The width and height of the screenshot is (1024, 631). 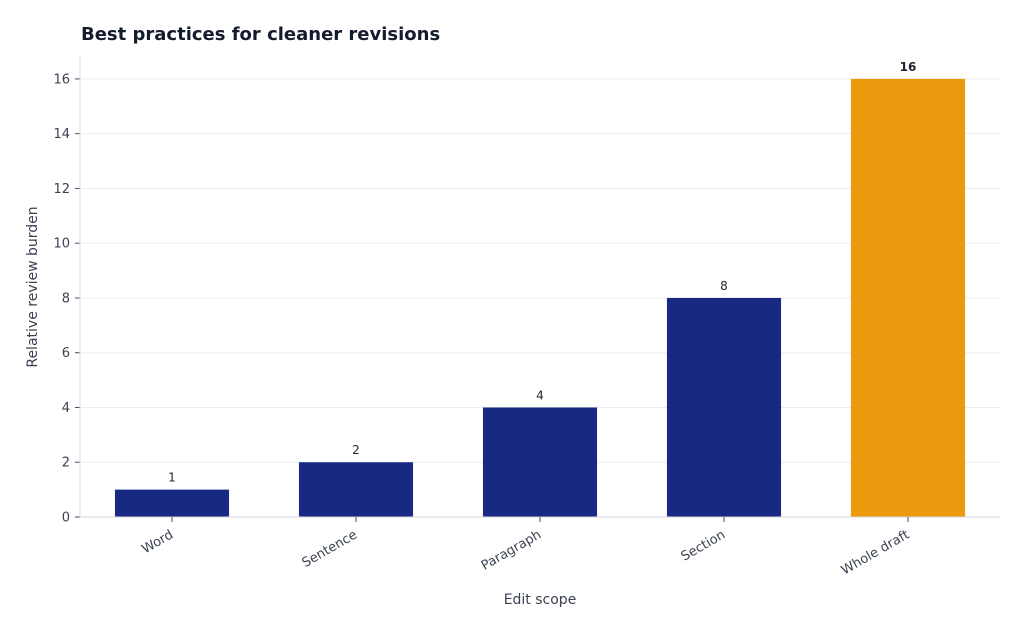 What do you see at coordinates (908, 67) in the screenshot?
I see `data-label: 16` at bounding box center [908, 67].